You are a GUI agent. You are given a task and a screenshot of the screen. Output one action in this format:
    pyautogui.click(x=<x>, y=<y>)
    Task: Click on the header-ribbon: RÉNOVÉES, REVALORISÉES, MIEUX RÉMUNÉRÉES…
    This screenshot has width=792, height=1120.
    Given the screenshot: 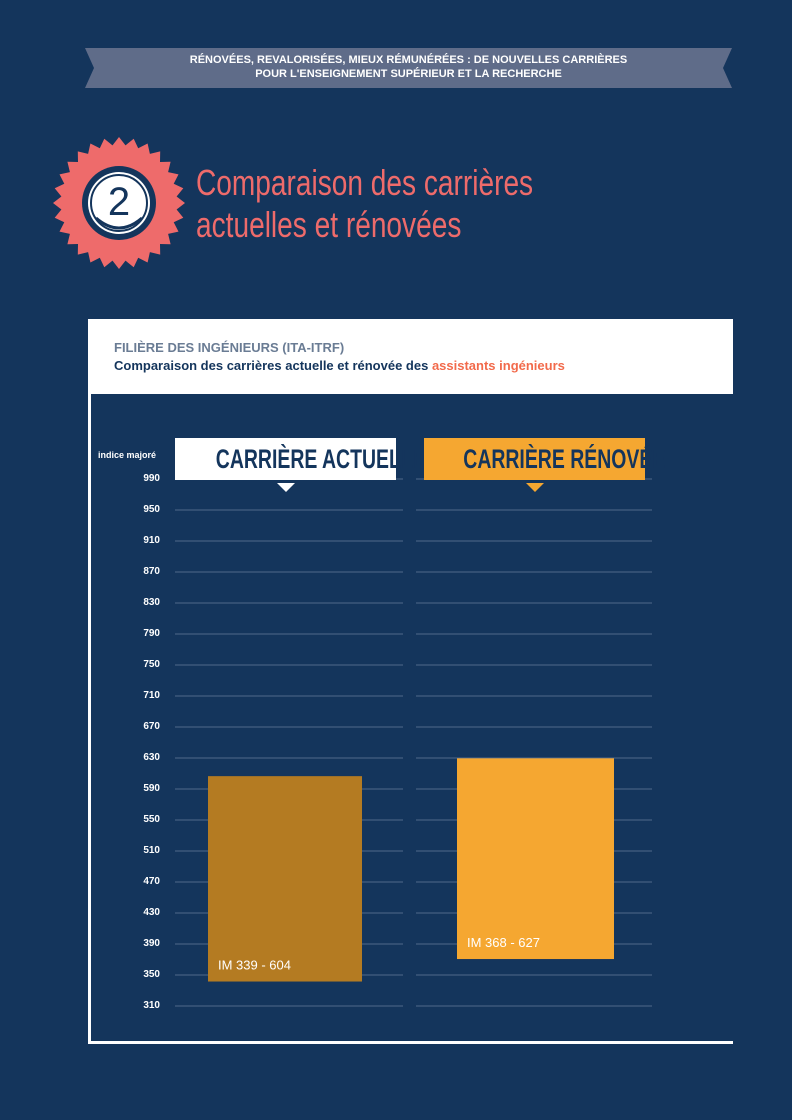 What is the action you would take?
    pyautogui.click(x=408, y=68)
    